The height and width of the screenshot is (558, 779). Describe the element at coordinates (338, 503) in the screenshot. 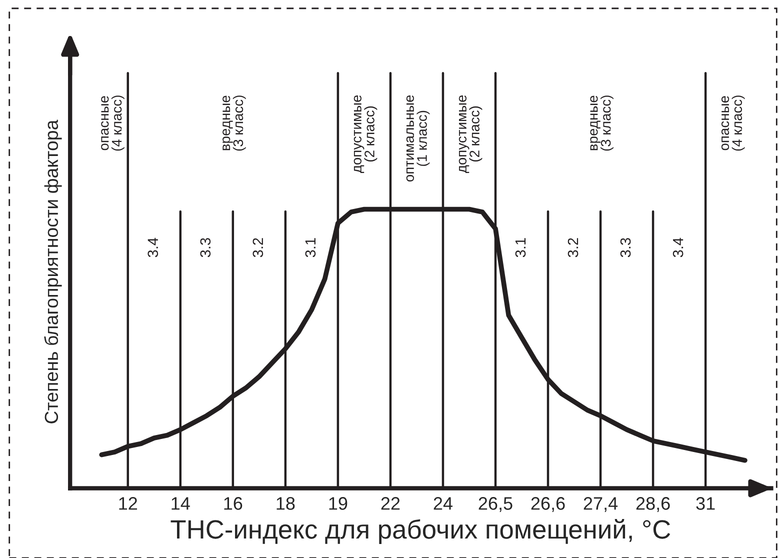

I see `x-tick-label: 19` at that location.